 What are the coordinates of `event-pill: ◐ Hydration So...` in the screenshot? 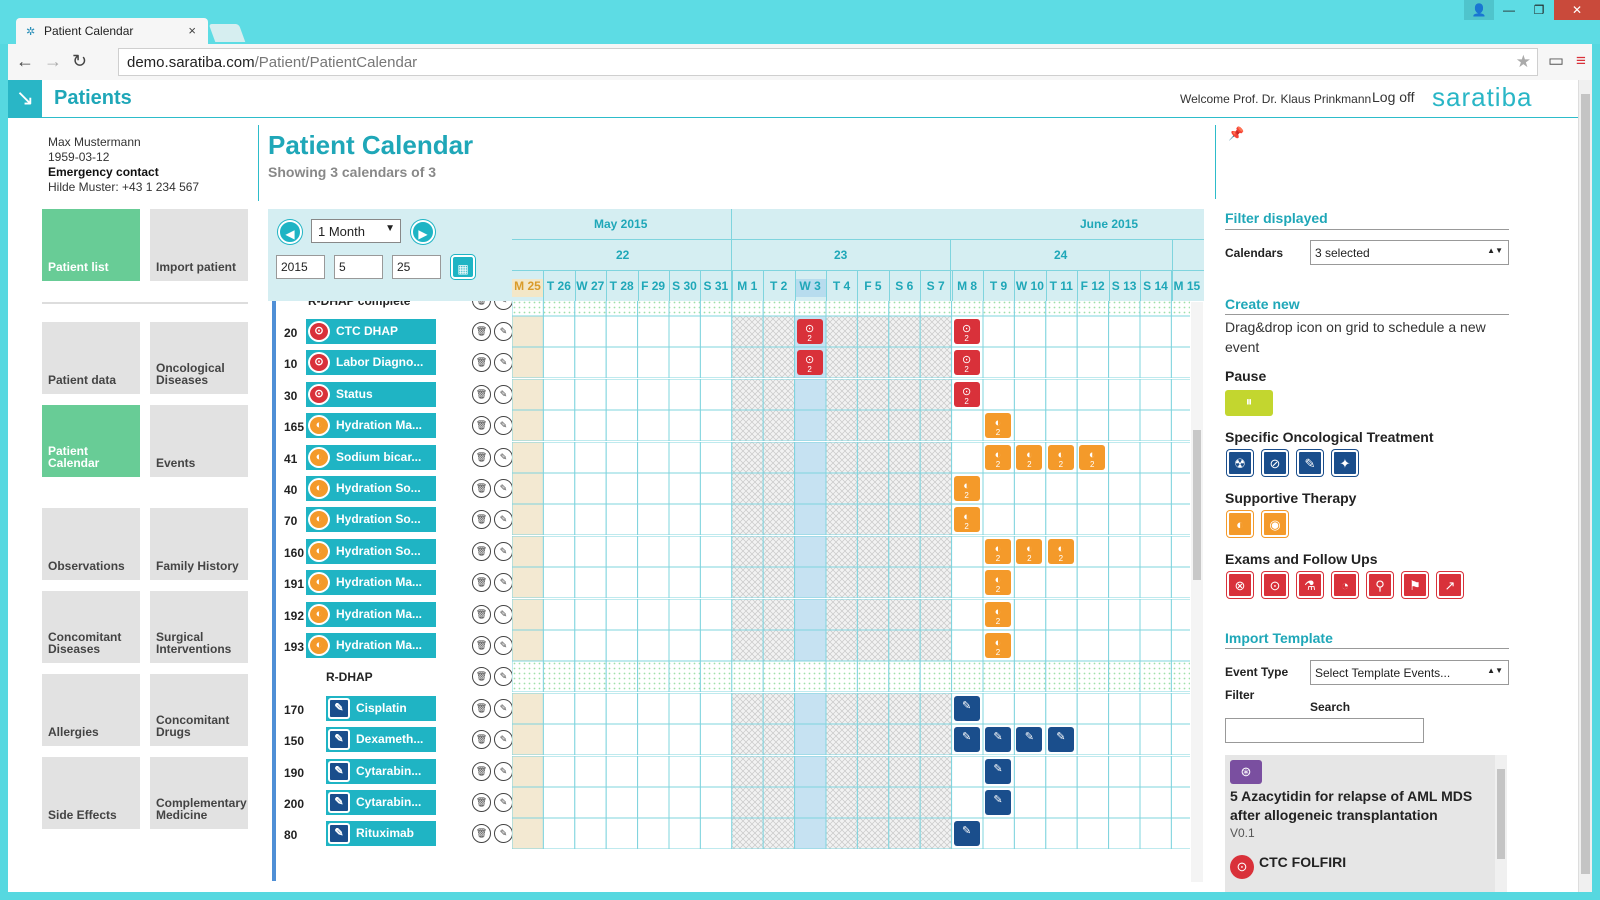 It's located at (371, 488).